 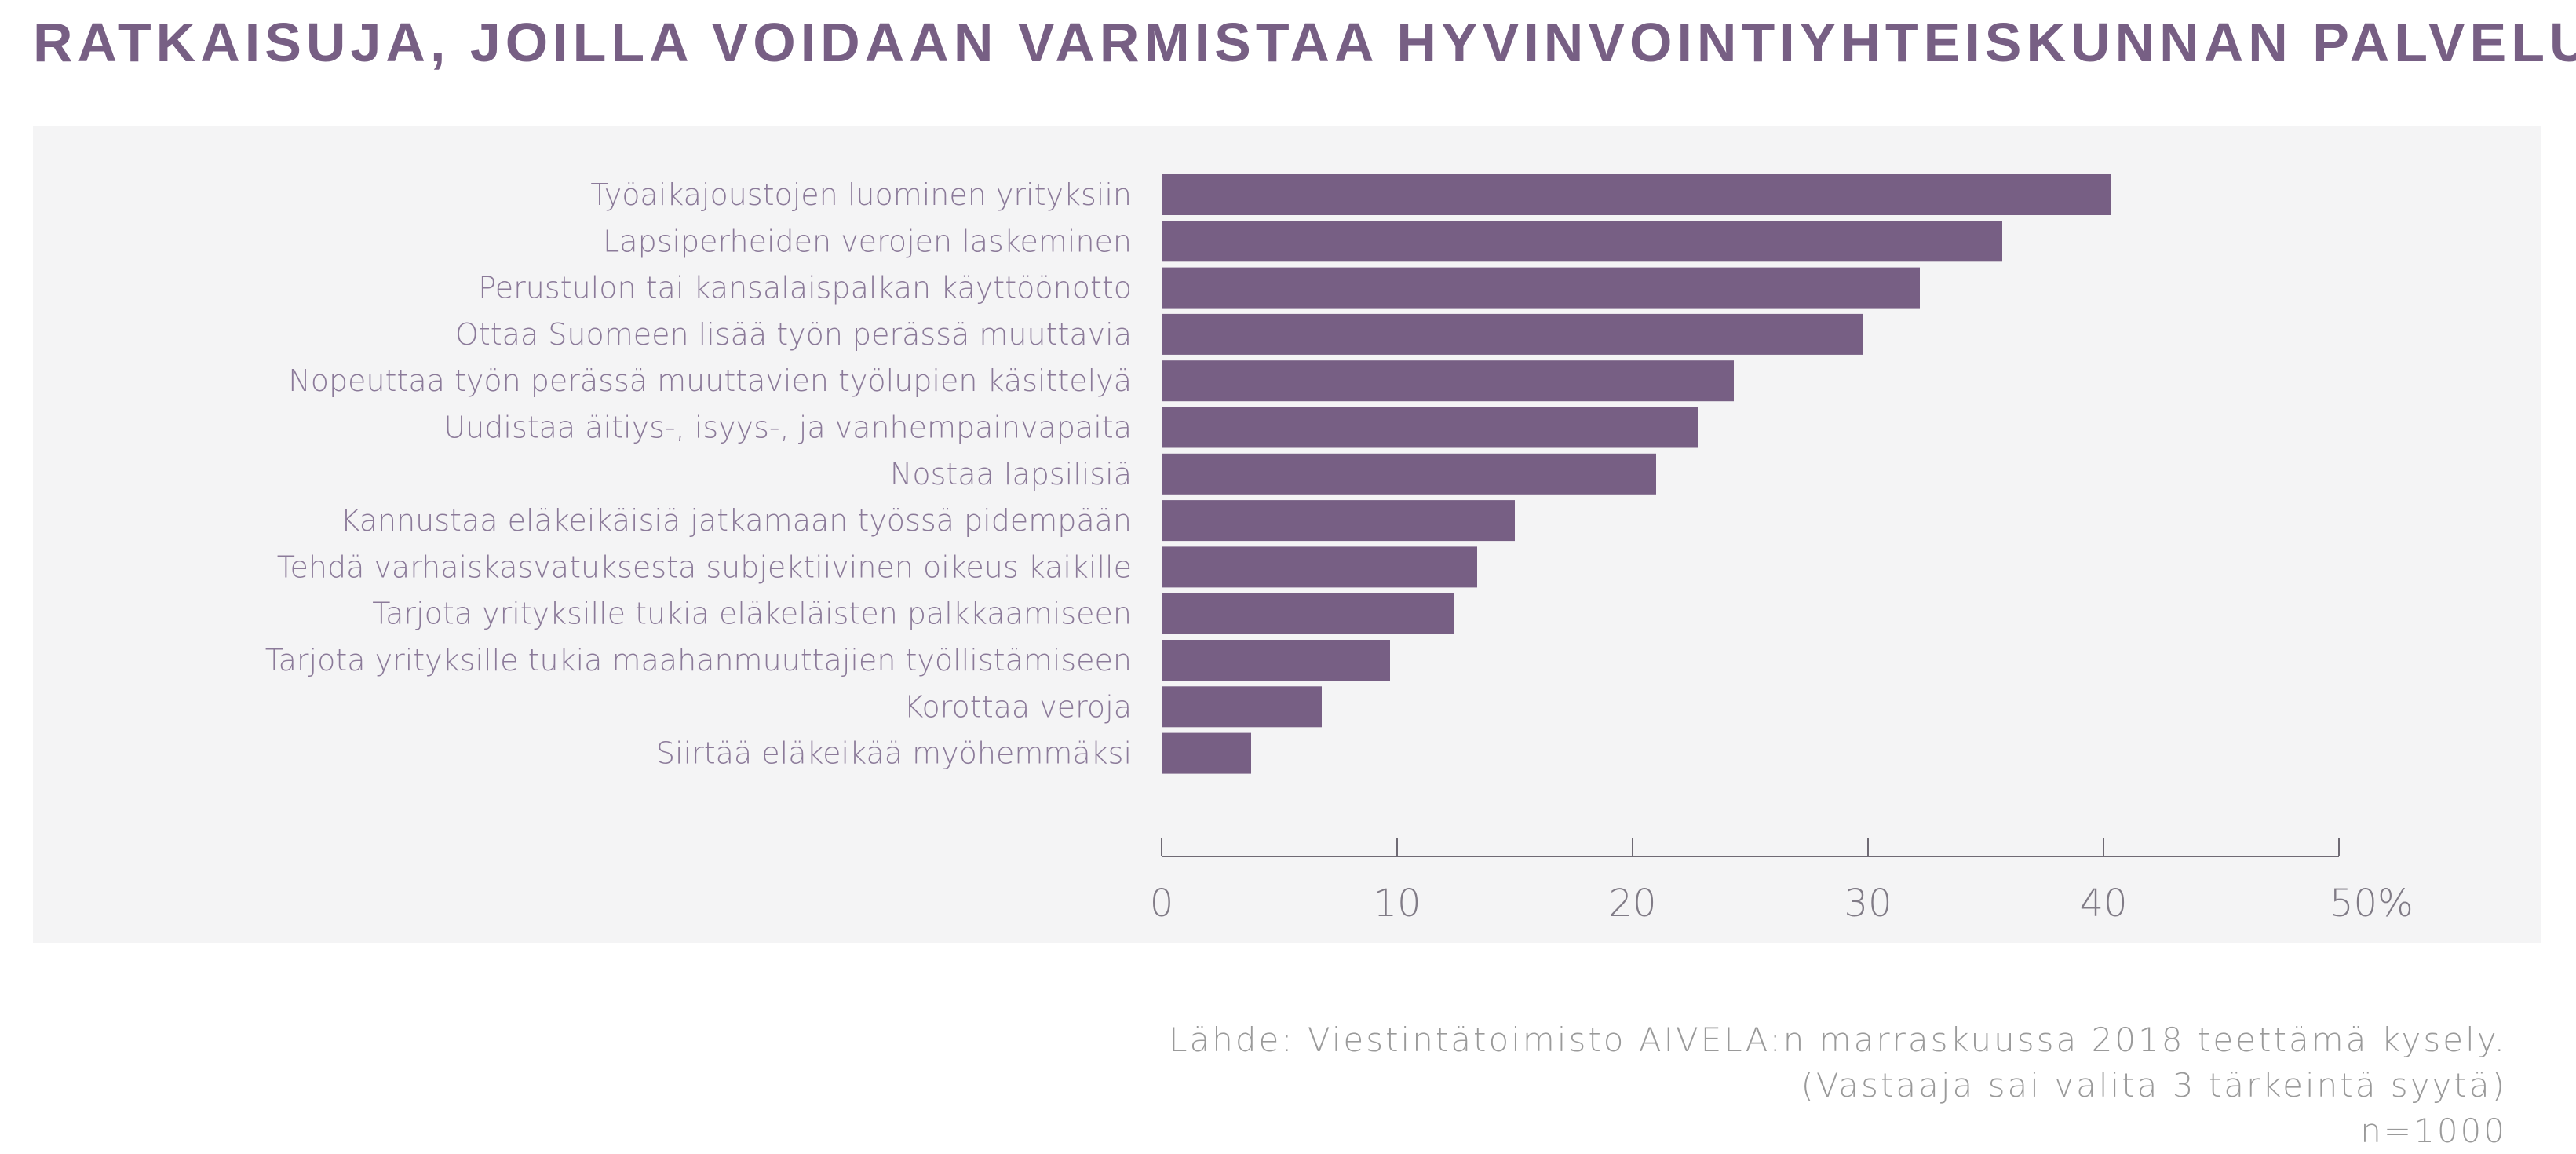 I want to click on category-label: Siirtää eläkeikää myöhemmäksi, so click(x=894, y=753).